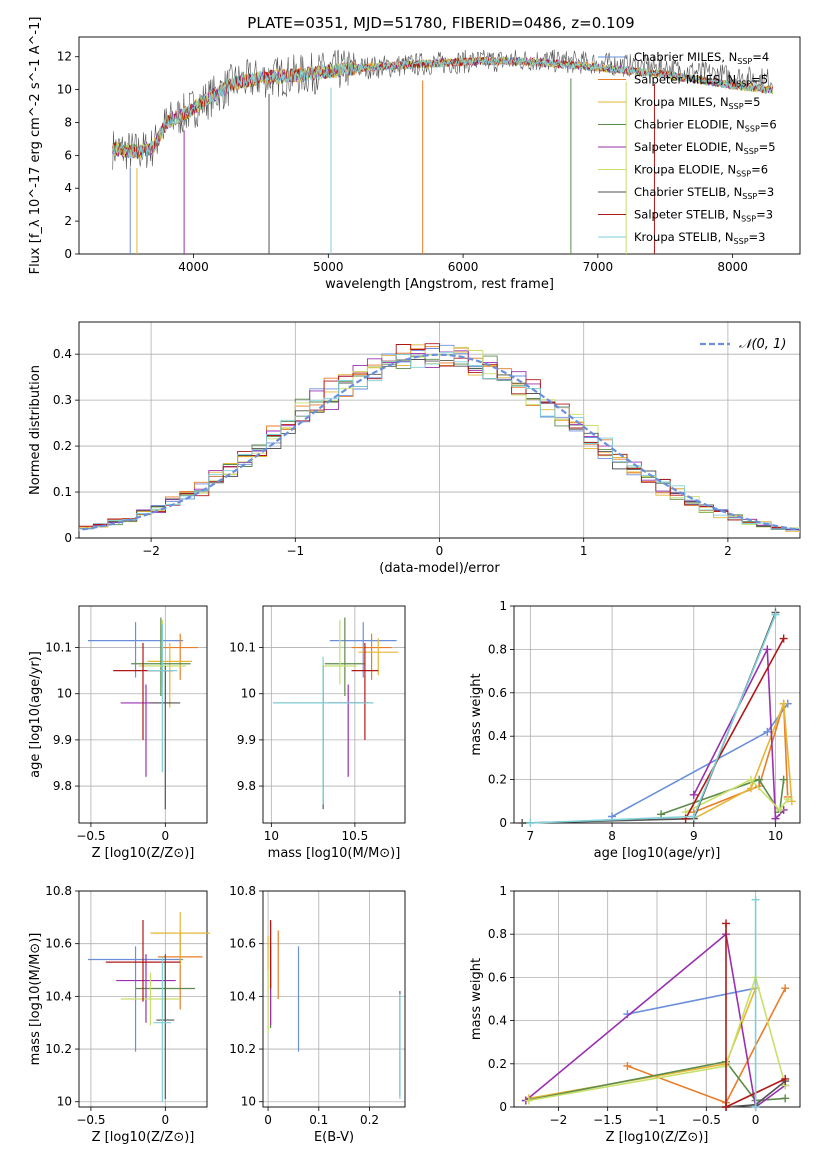  I want to click on legend-entry: Chabrier STELIB, NSSP=3, so click(704, 193).